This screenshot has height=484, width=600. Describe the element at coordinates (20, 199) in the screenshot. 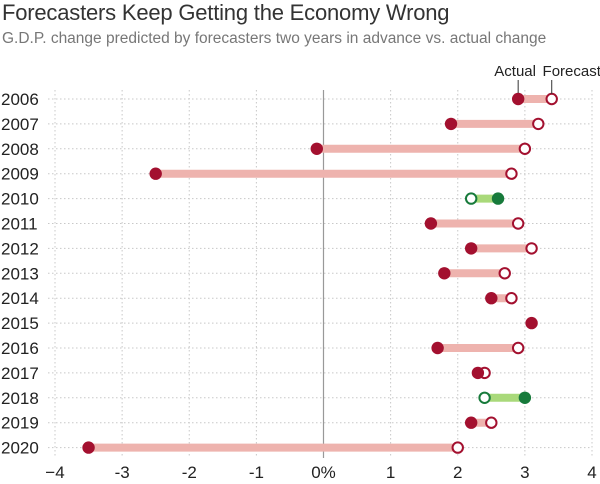

I see `year-label: 2010` at that location.